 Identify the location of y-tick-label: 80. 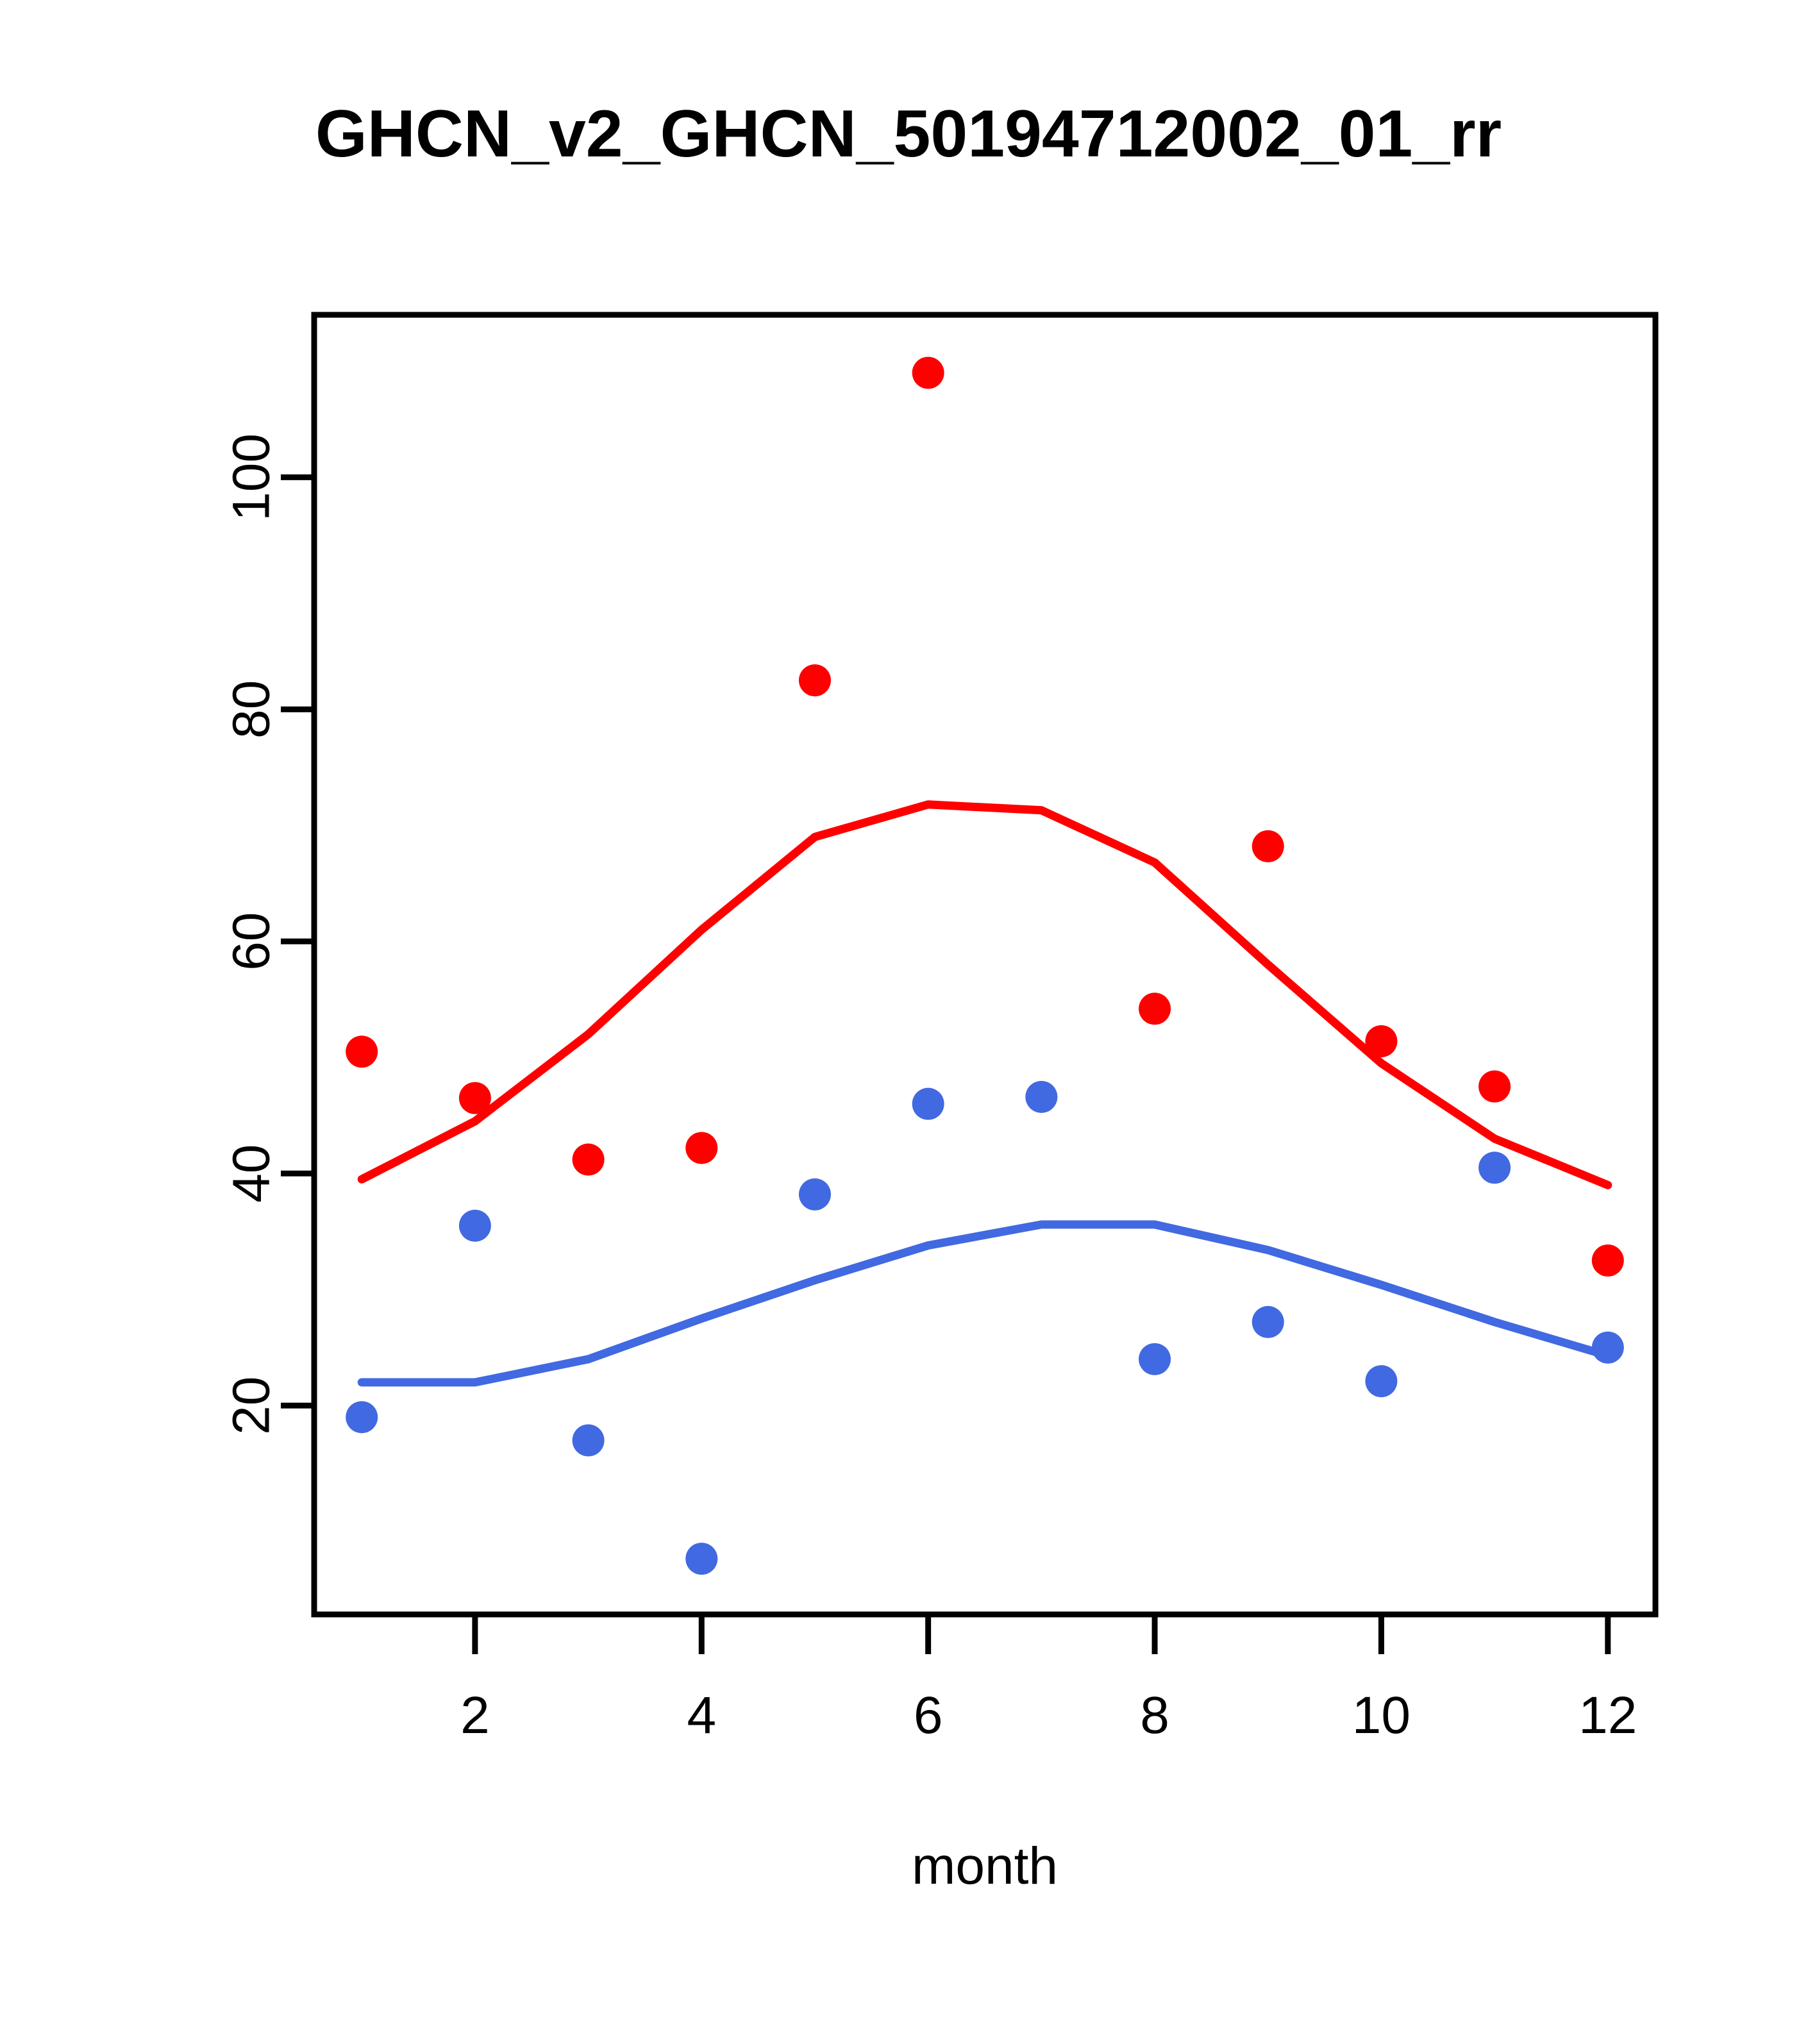
(251, 710).